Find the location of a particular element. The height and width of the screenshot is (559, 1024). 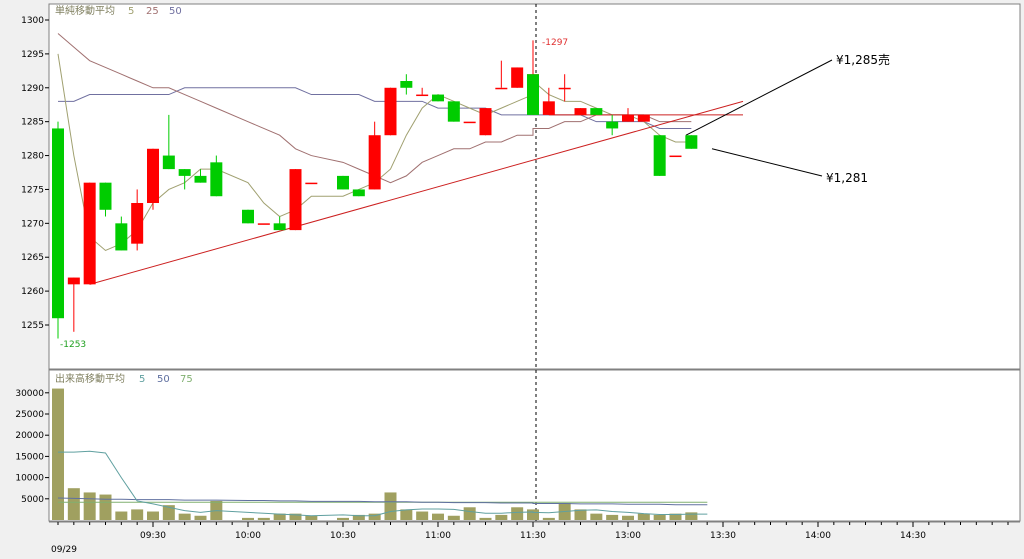

time-axis-strip is located at coordinates (512, 540).